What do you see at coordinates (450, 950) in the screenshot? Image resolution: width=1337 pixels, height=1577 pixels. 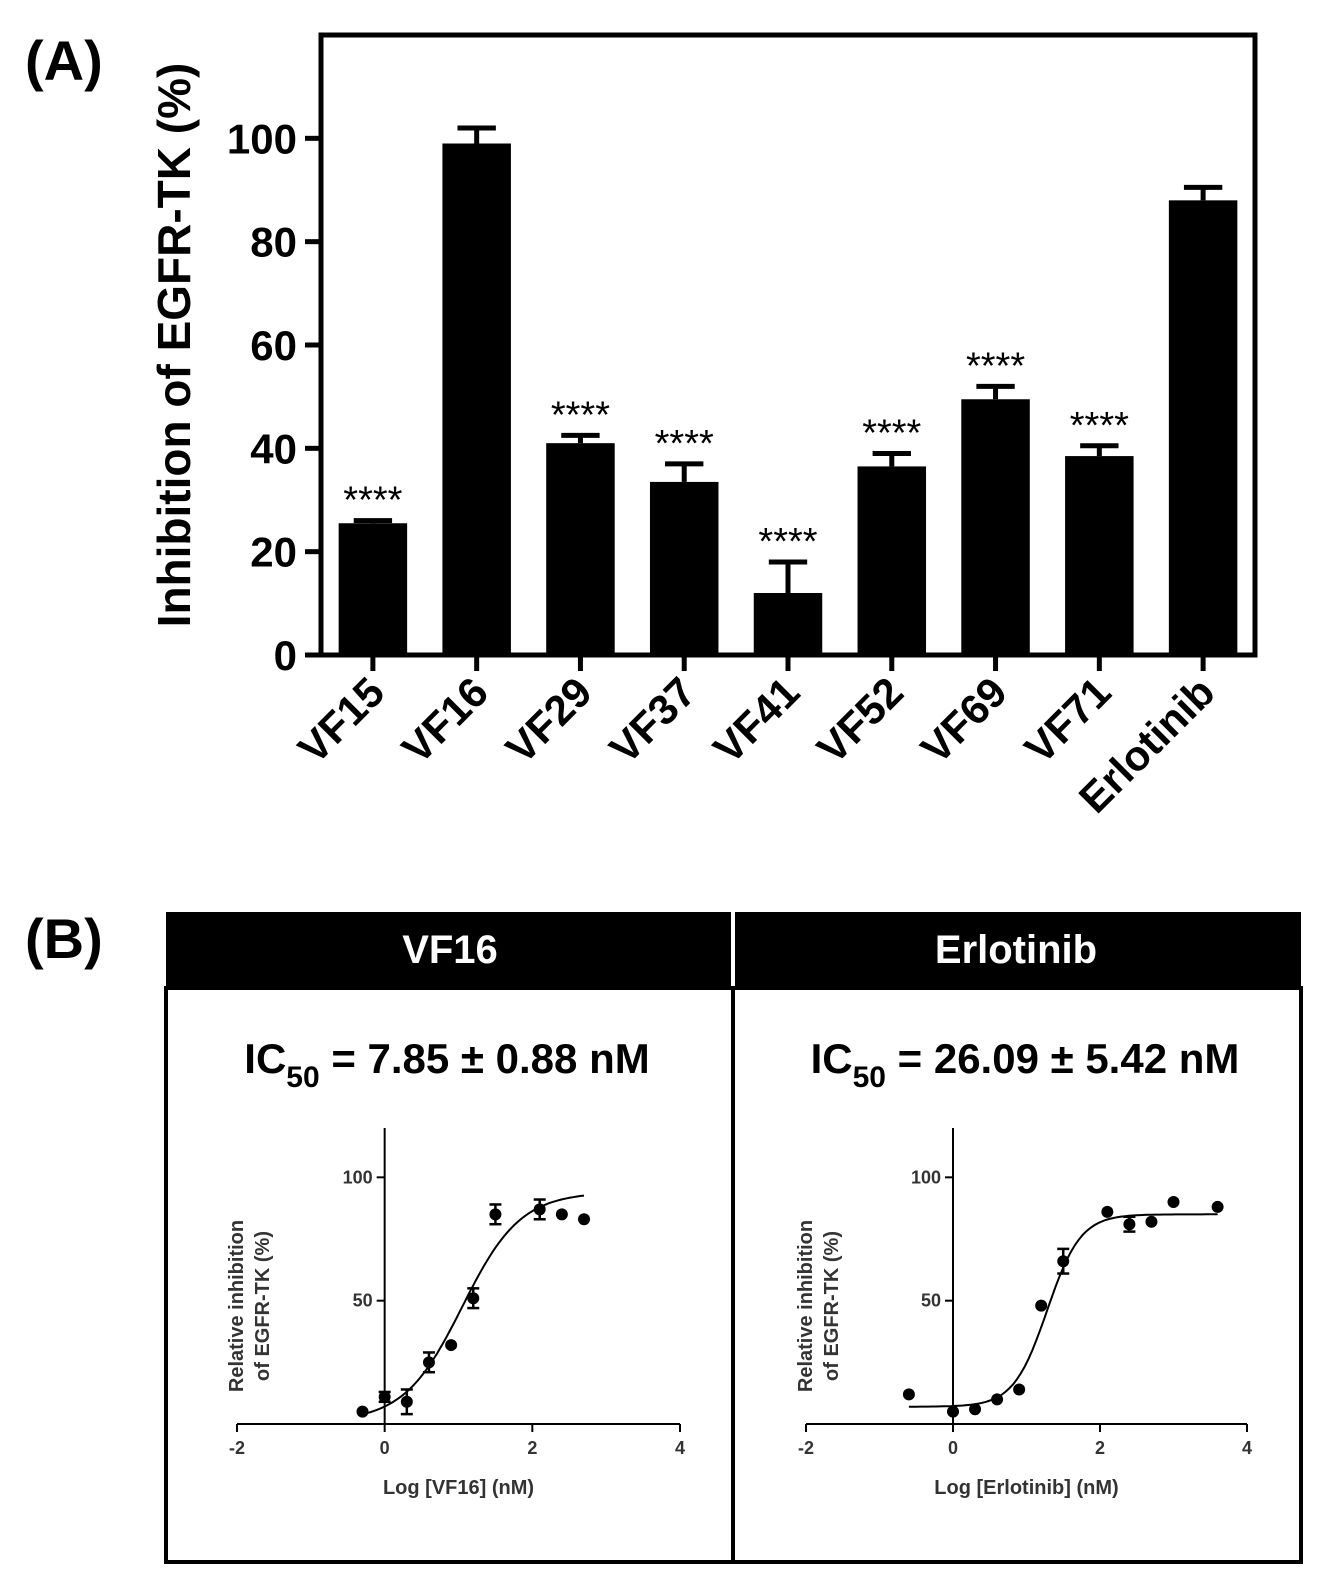 I see `vf16-header: VF16` at bounding box center [450, 950].